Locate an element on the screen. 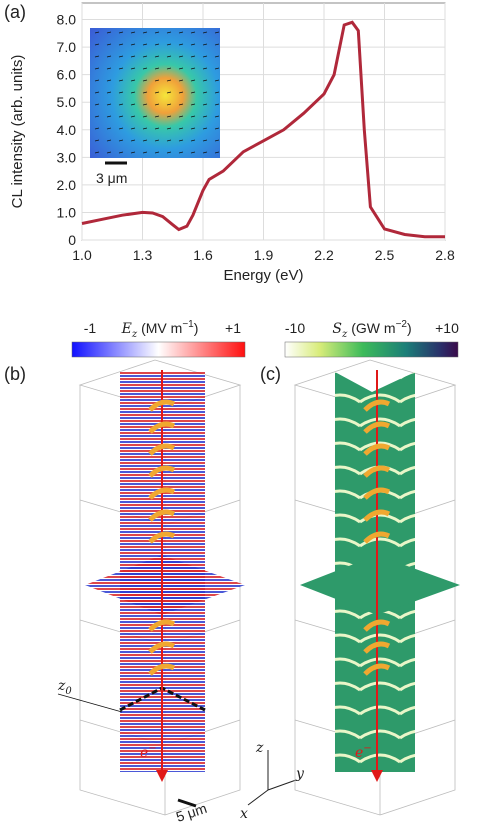 The image size is (479, 833). y-tick-label: 3.0 is located at coordinates (67, 157).